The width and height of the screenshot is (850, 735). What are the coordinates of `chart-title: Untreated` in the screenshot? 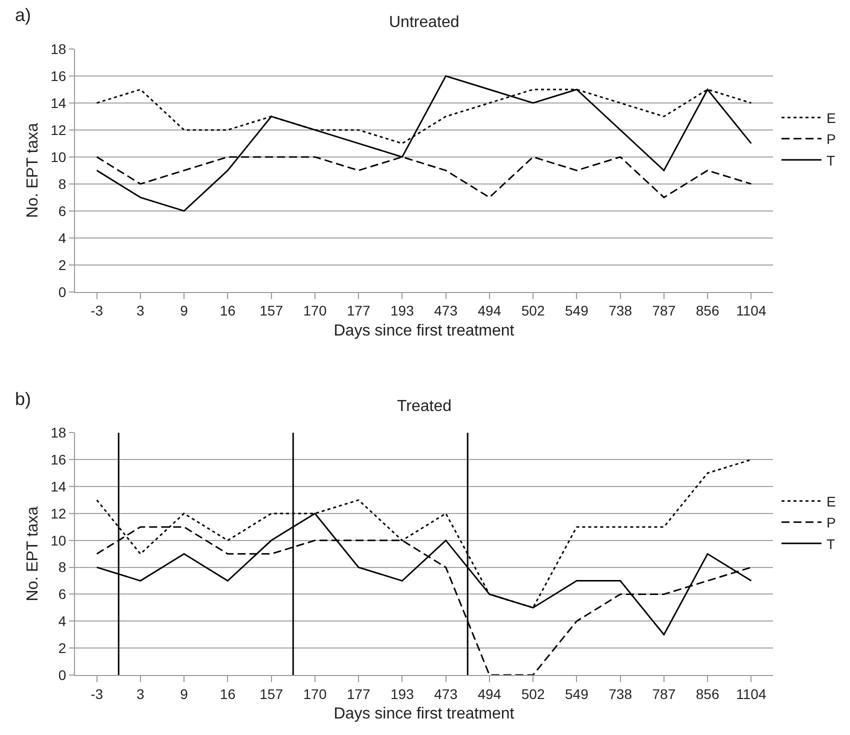 It's located at (424, 22).